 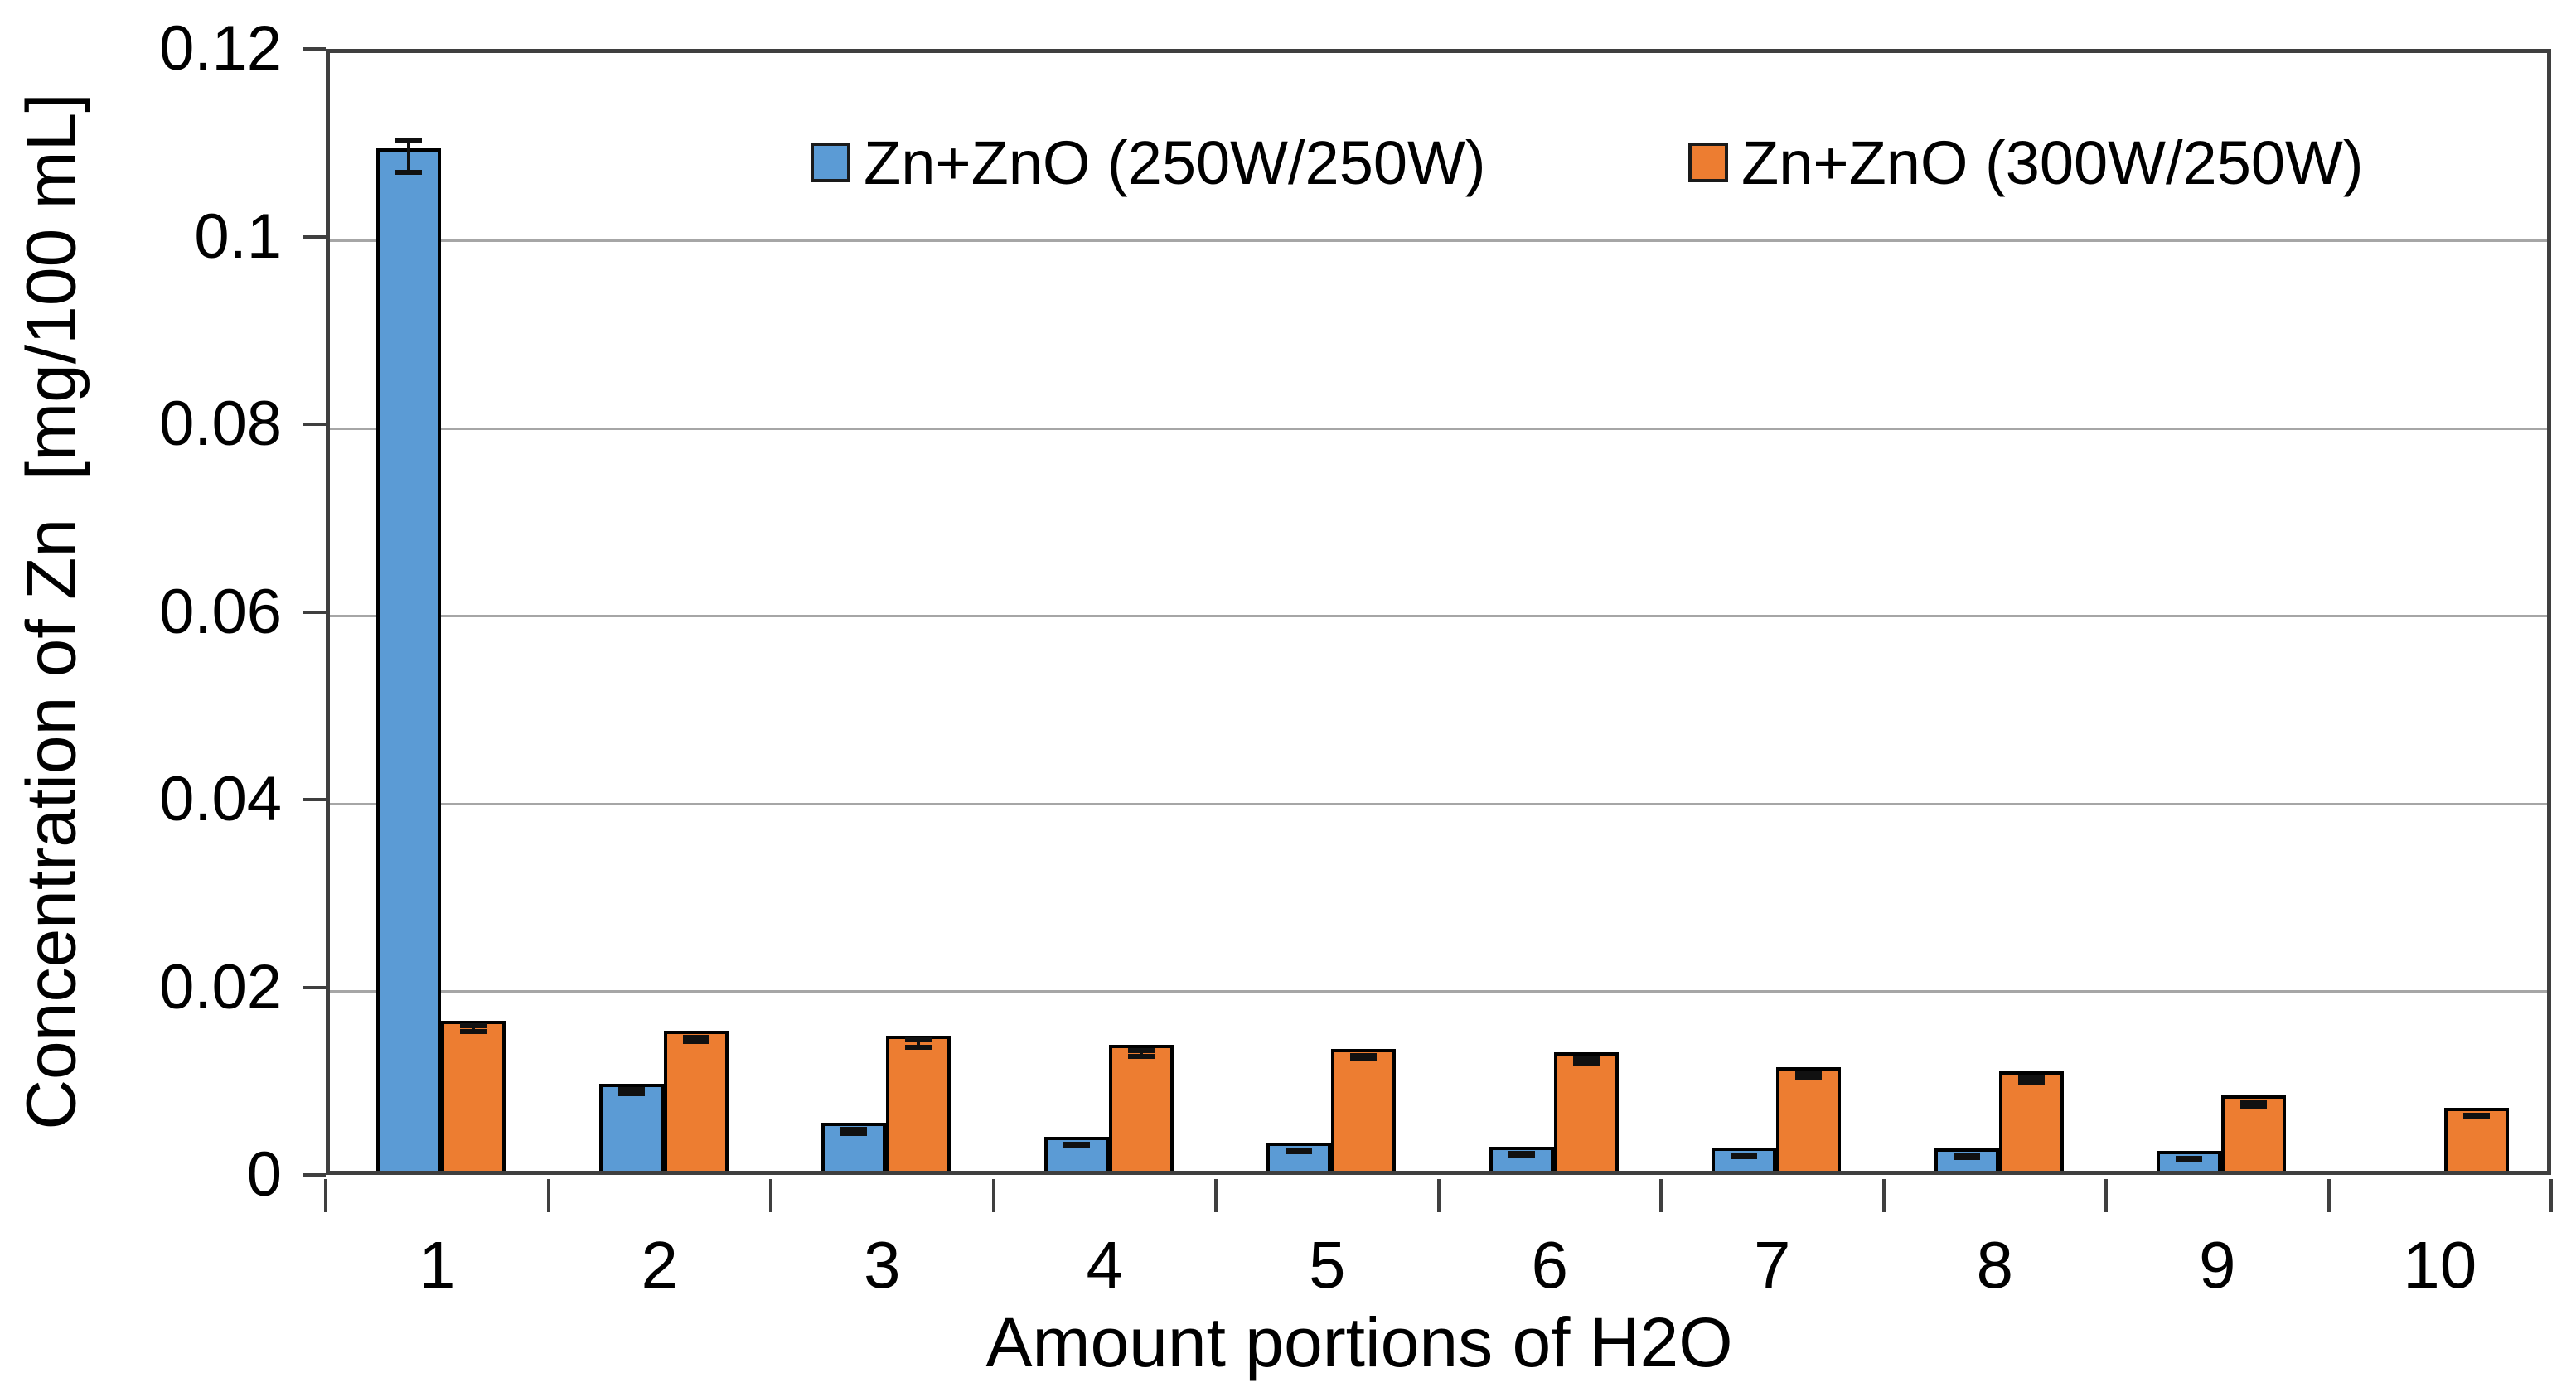 What do you see at coordinates (1708, 162) in the screenshot?
I see `legend-swatch-orange` at bounding box center [1708, 162].